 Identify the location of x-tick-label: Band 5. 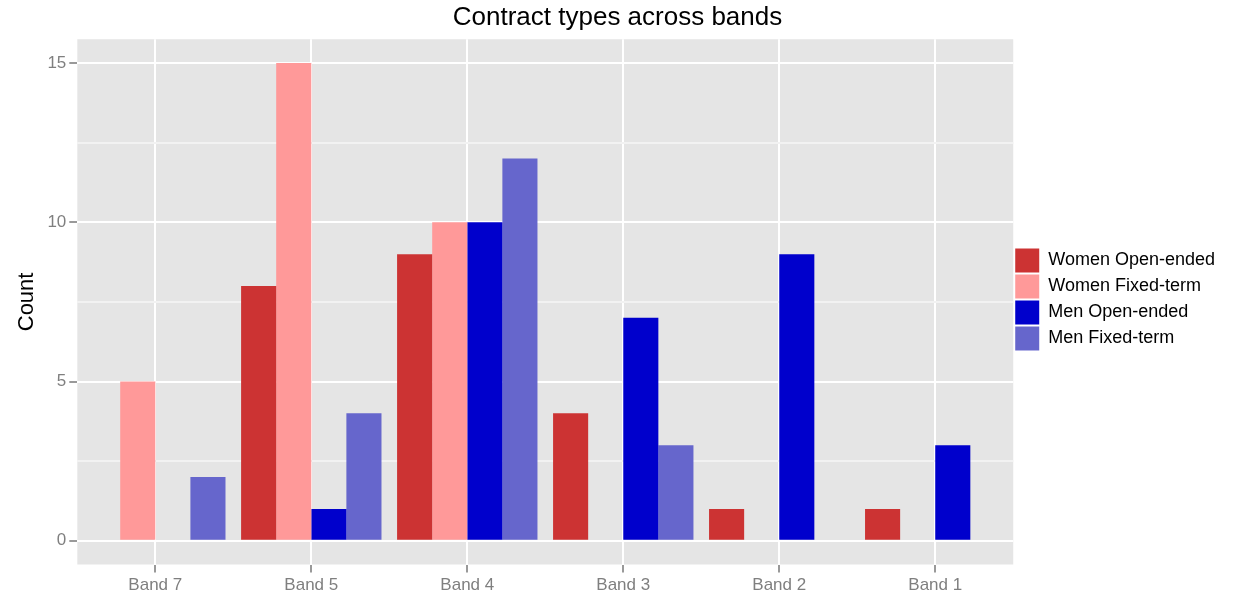
(311, 585).